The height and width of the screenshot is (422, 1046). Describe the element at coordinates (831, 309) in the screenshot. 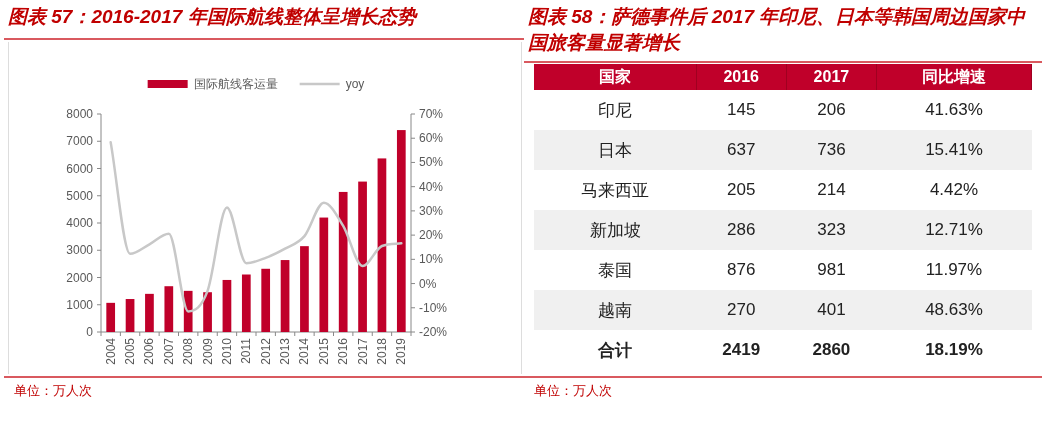

I see `text: 401` at that location.